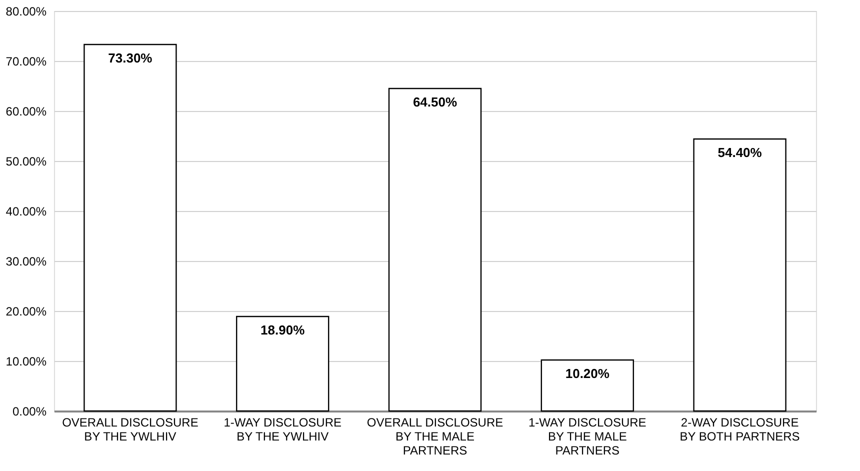 The image size is (860, 471). What do you see at coordinates (740, 152) in the screenshot?
I see `data-label: 54.40%` at bounding box center [740, 152].